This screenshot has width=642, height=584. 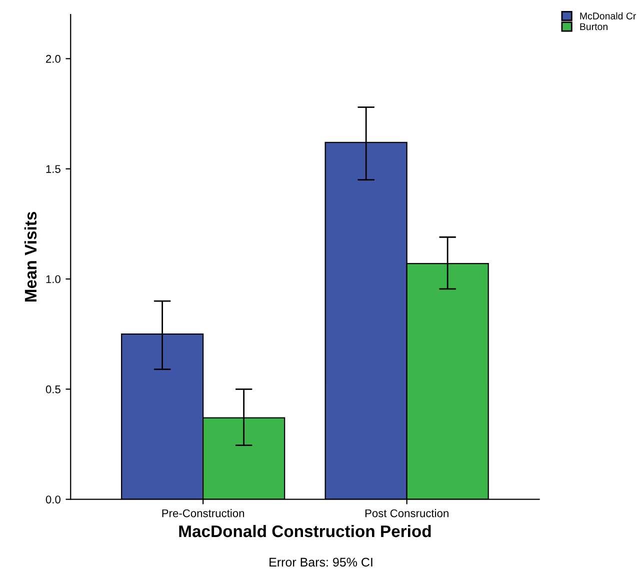 I want to click on y-axis-title: Mean Visits, so click(x=30, y=257).